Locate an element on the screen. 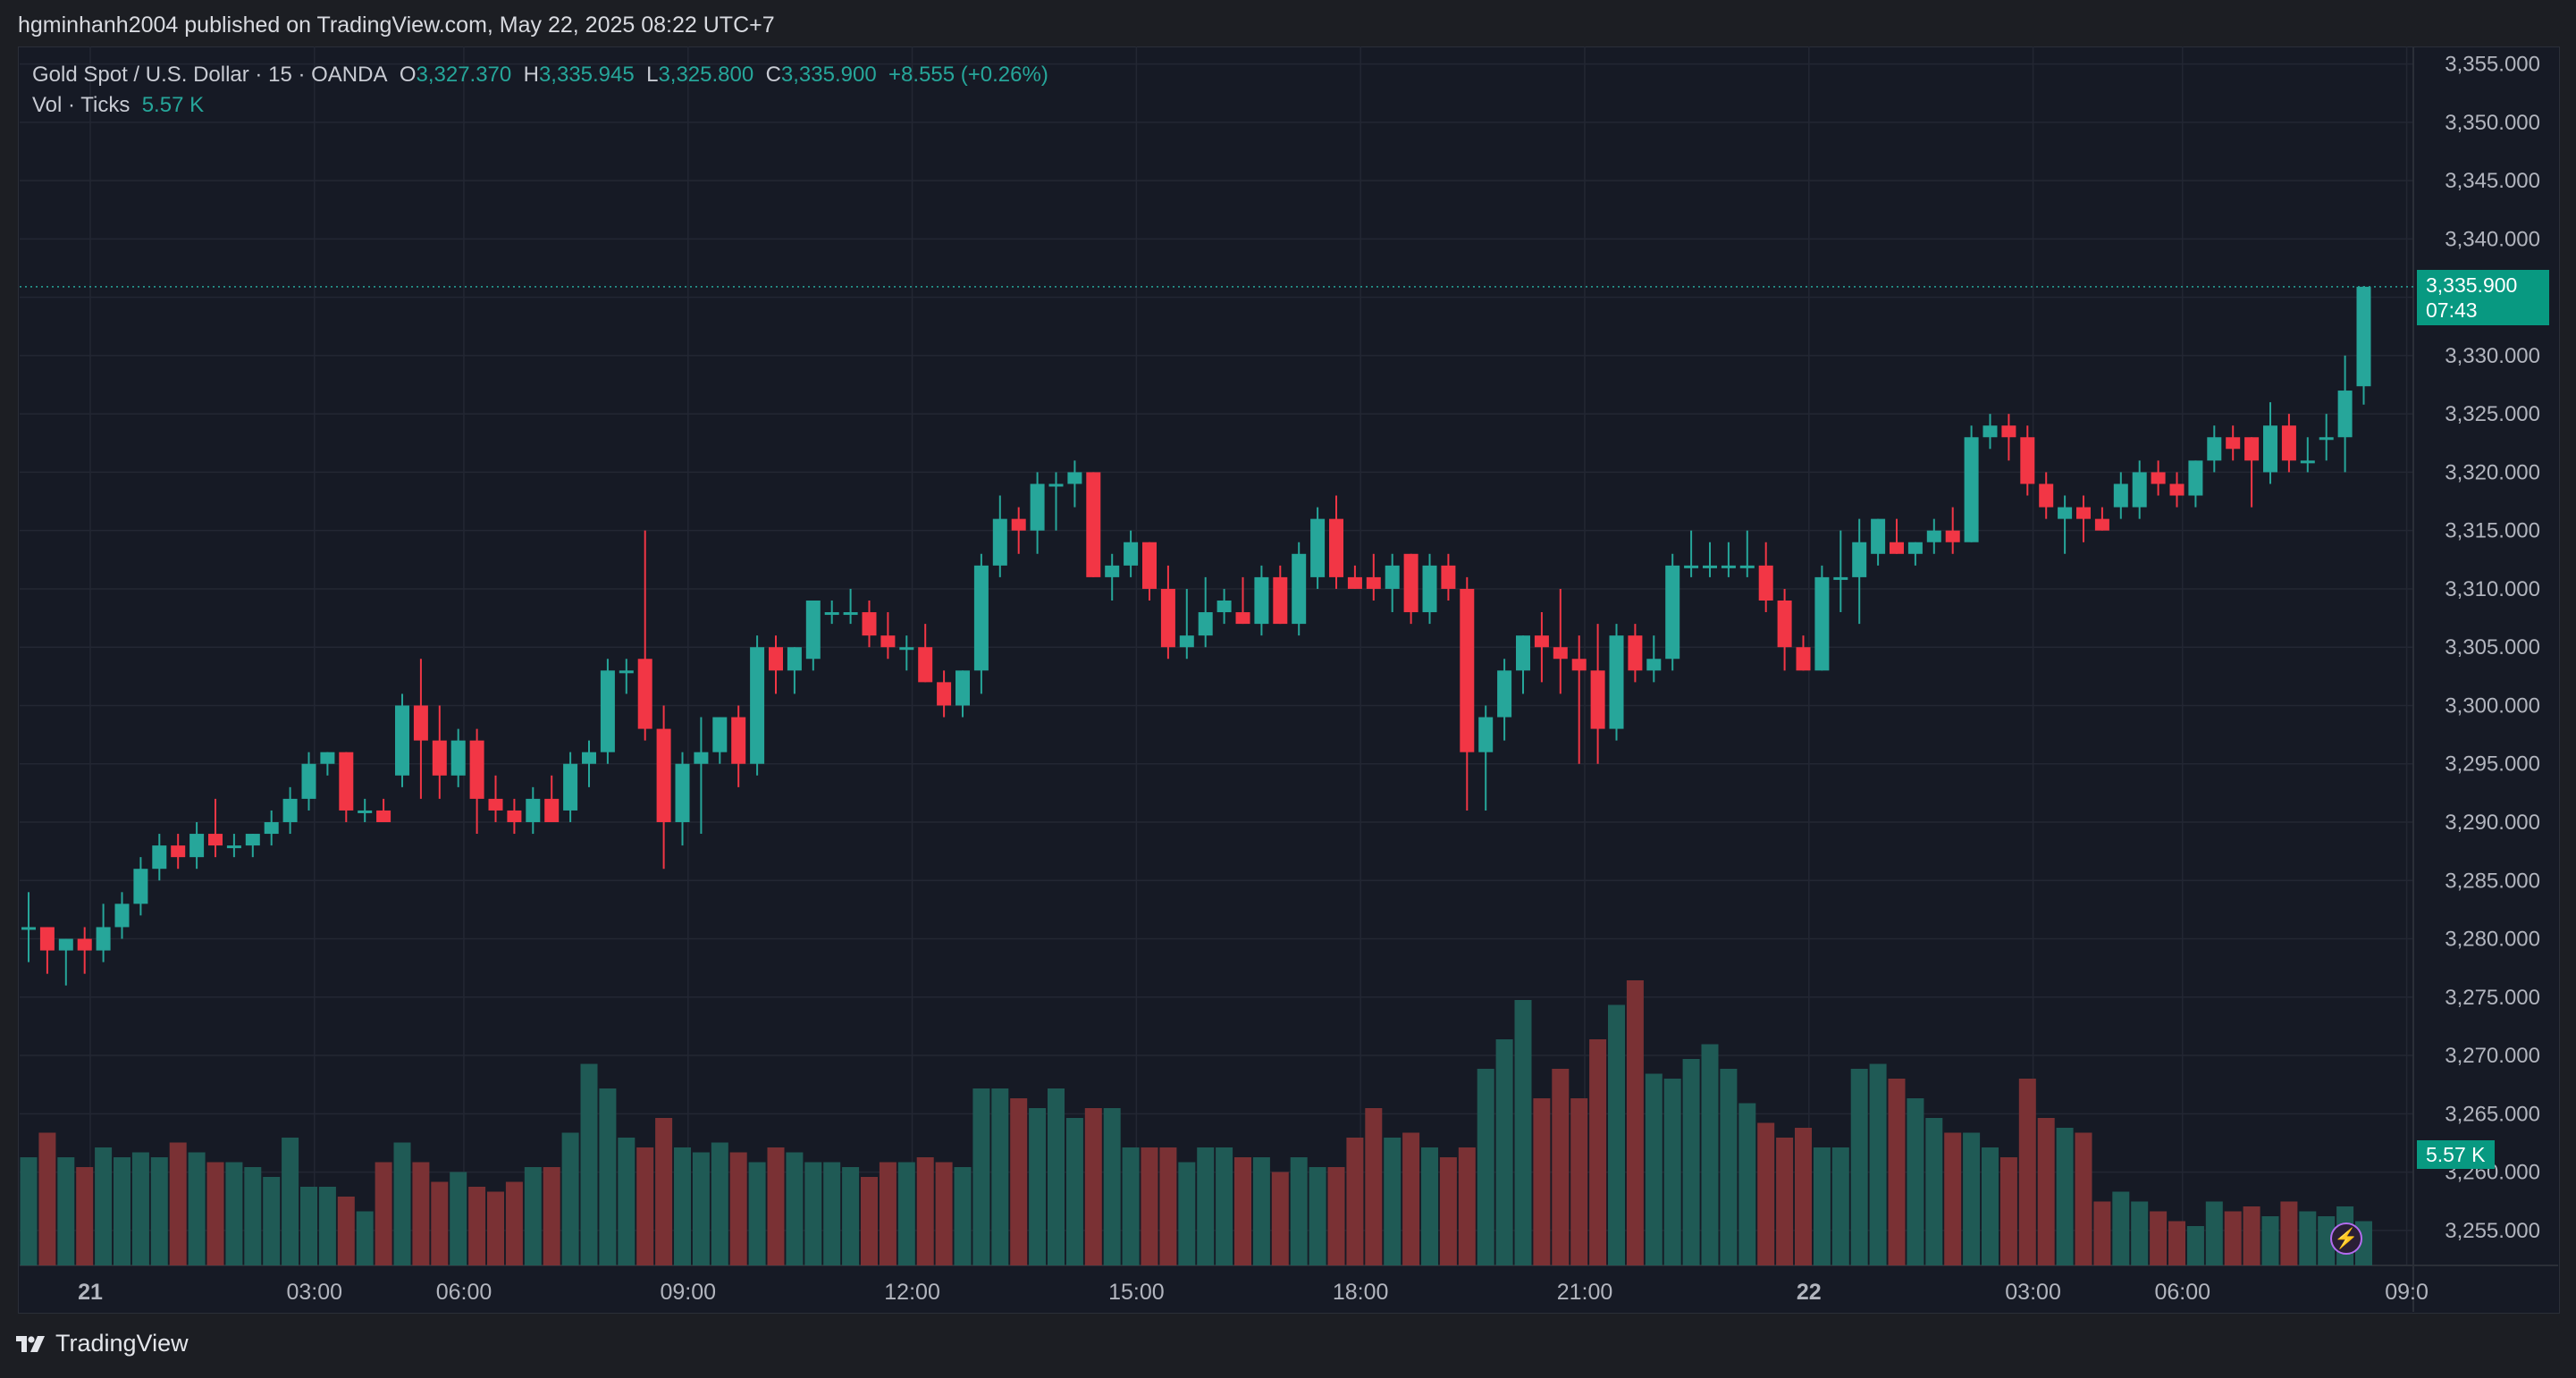 Image resolution: width=2576 pixels, height=1378 pixels. lightning-icon: ⚡ is located at coordinates (2346, 1239).